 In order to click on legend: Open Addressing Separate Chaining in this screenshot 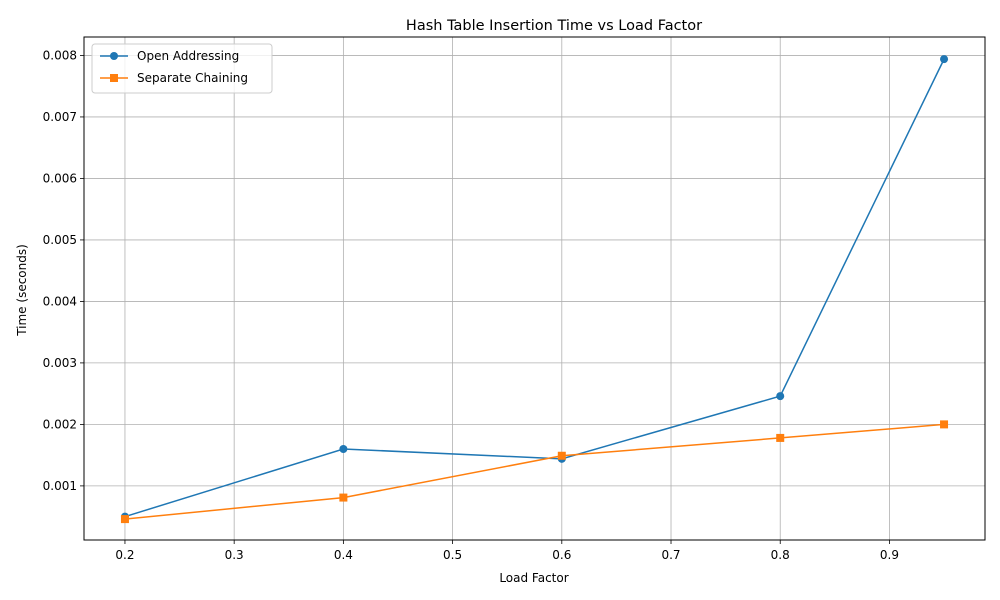, I will do `click(182, 68)`.